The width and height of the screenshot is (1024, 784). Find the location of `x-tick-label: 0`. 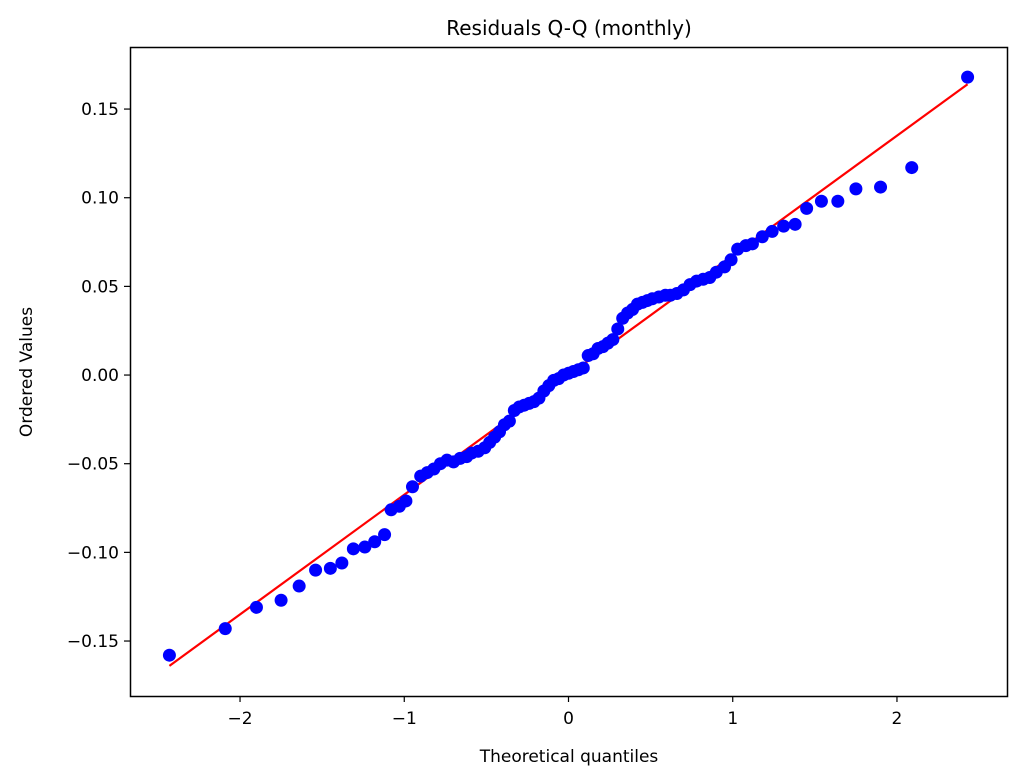

x-tick-label: 0 is located at coordinates (568, 719).